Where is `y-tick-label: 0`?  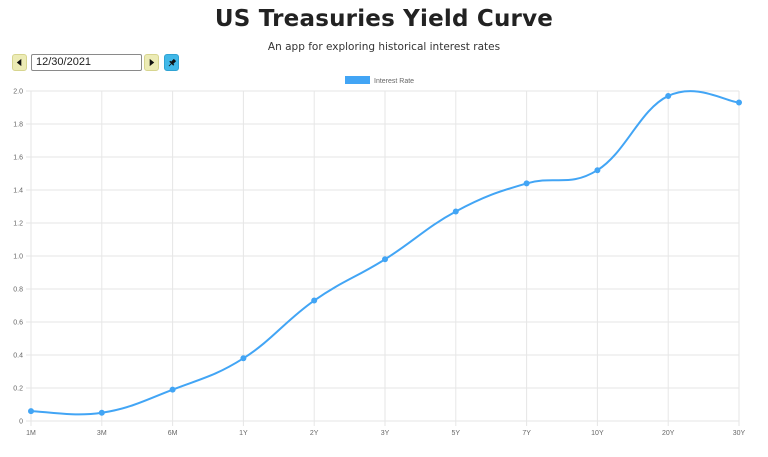 y-tick-label: 0 is located at coordinates (21, 422).